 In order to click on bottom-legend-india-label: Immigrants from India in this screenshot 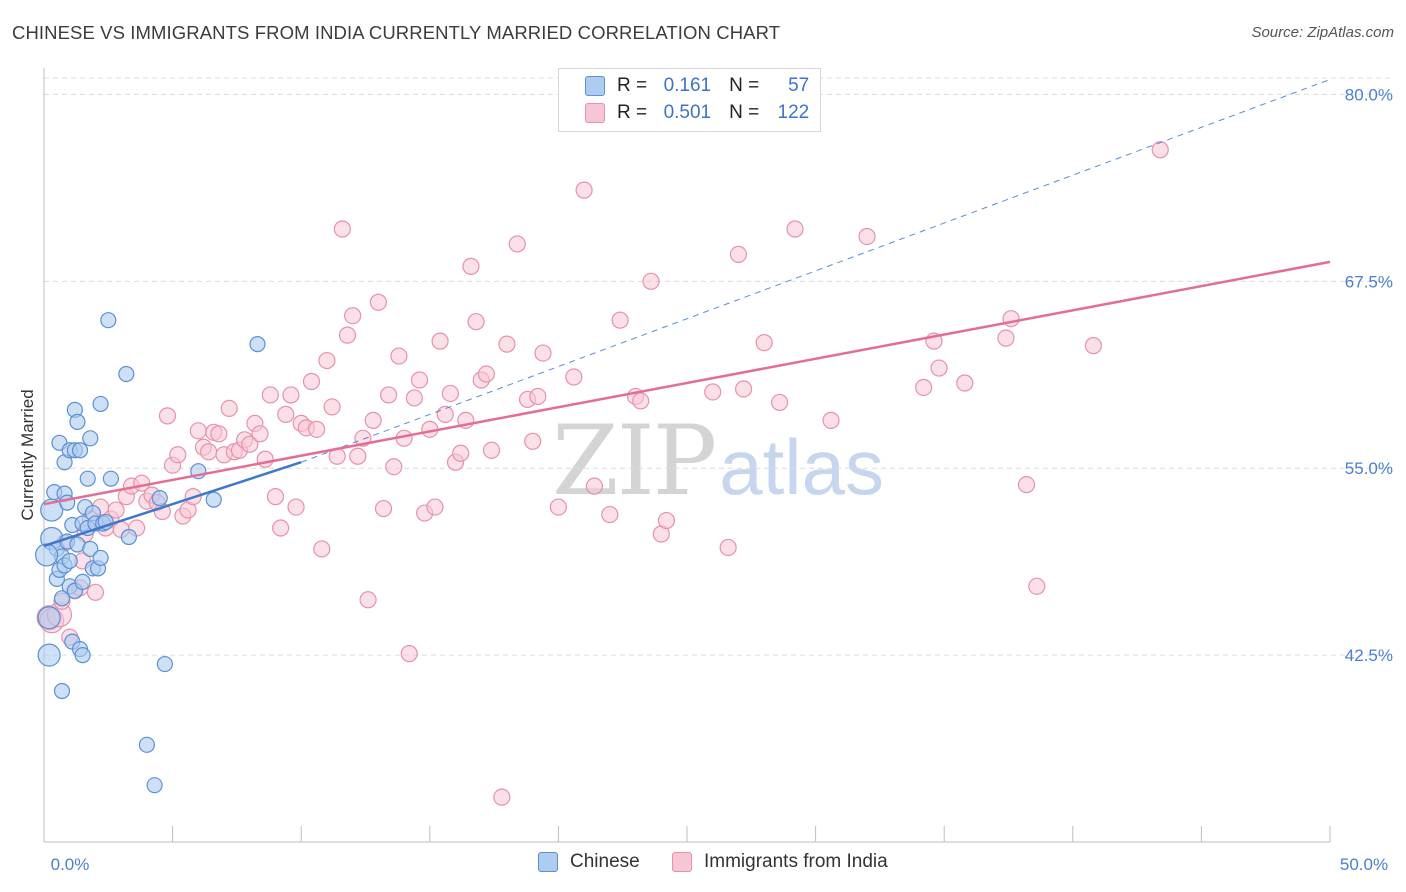, I will do `click(796, 861)`.